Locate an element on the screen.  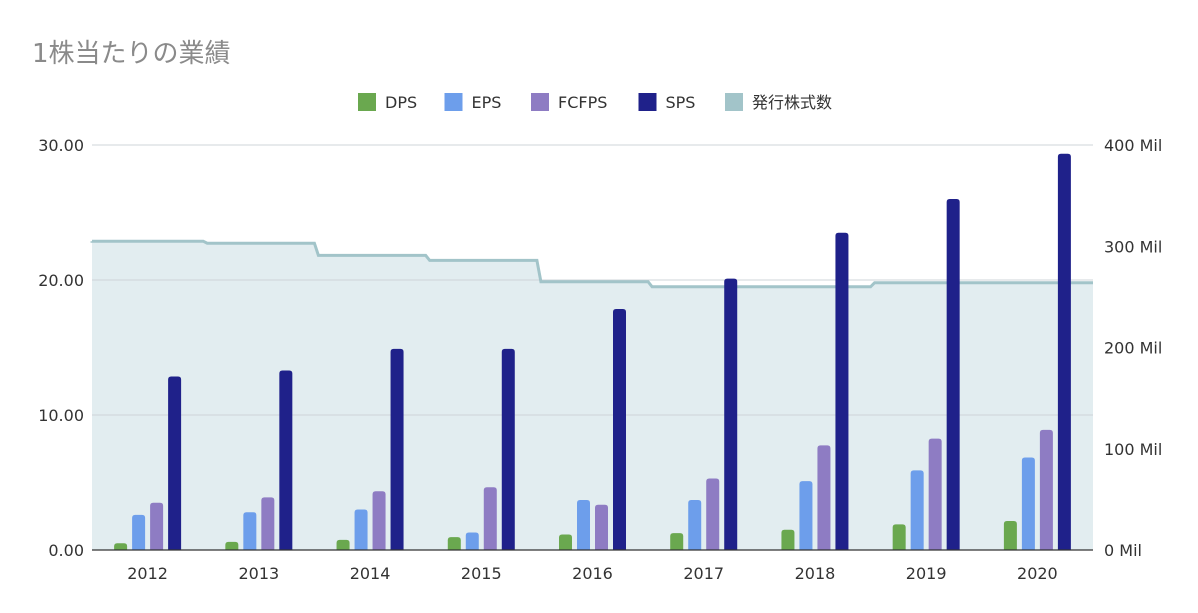
bar-fcfps-2016 is located at coordinates (601, 527).